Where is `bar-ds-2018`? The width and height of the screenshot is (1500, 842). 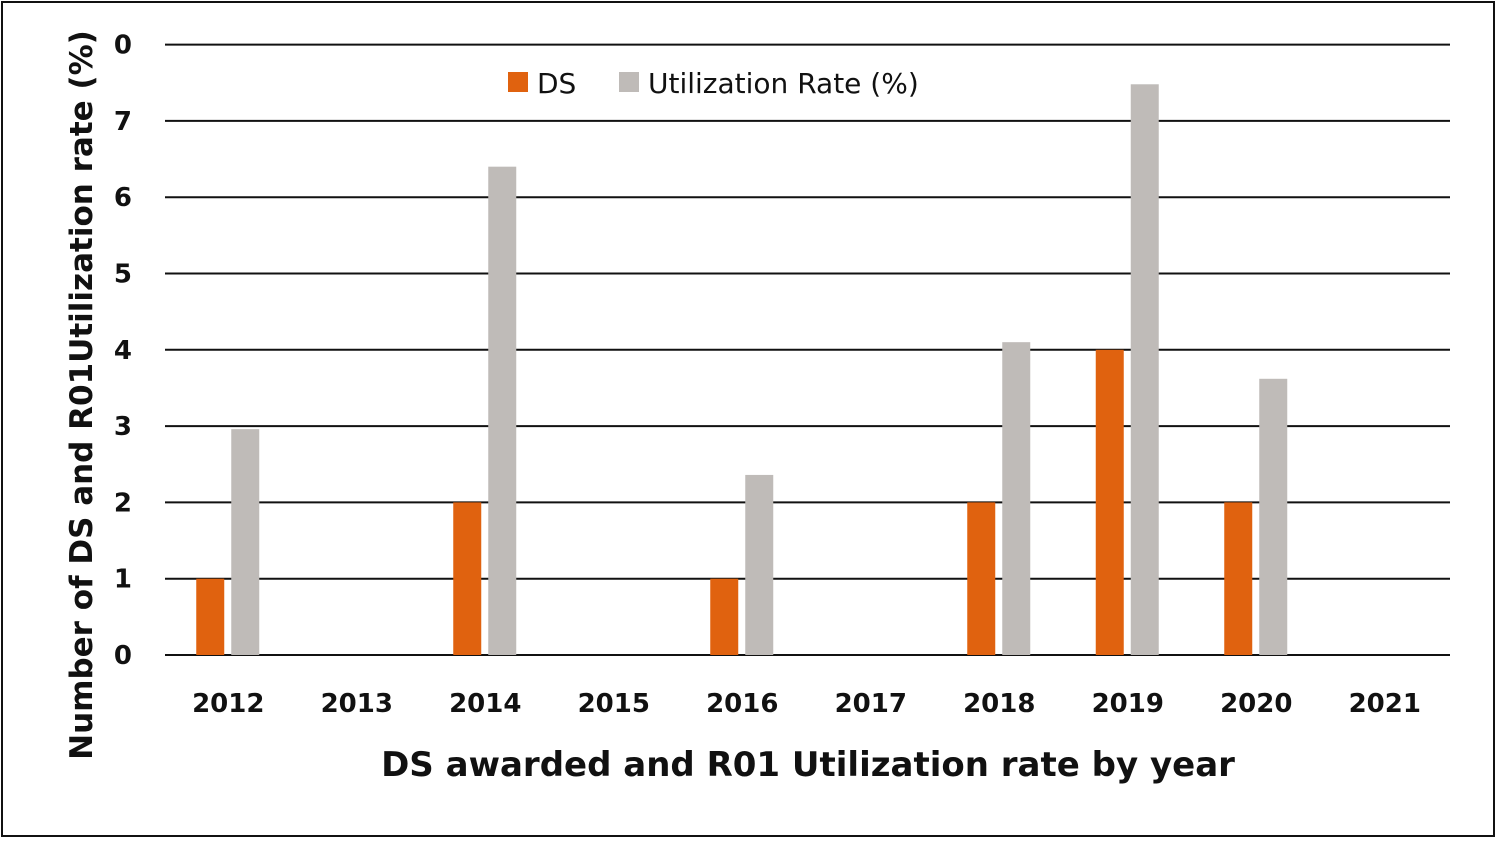 bar-ds-2018 is located at coordinates (981, 578).